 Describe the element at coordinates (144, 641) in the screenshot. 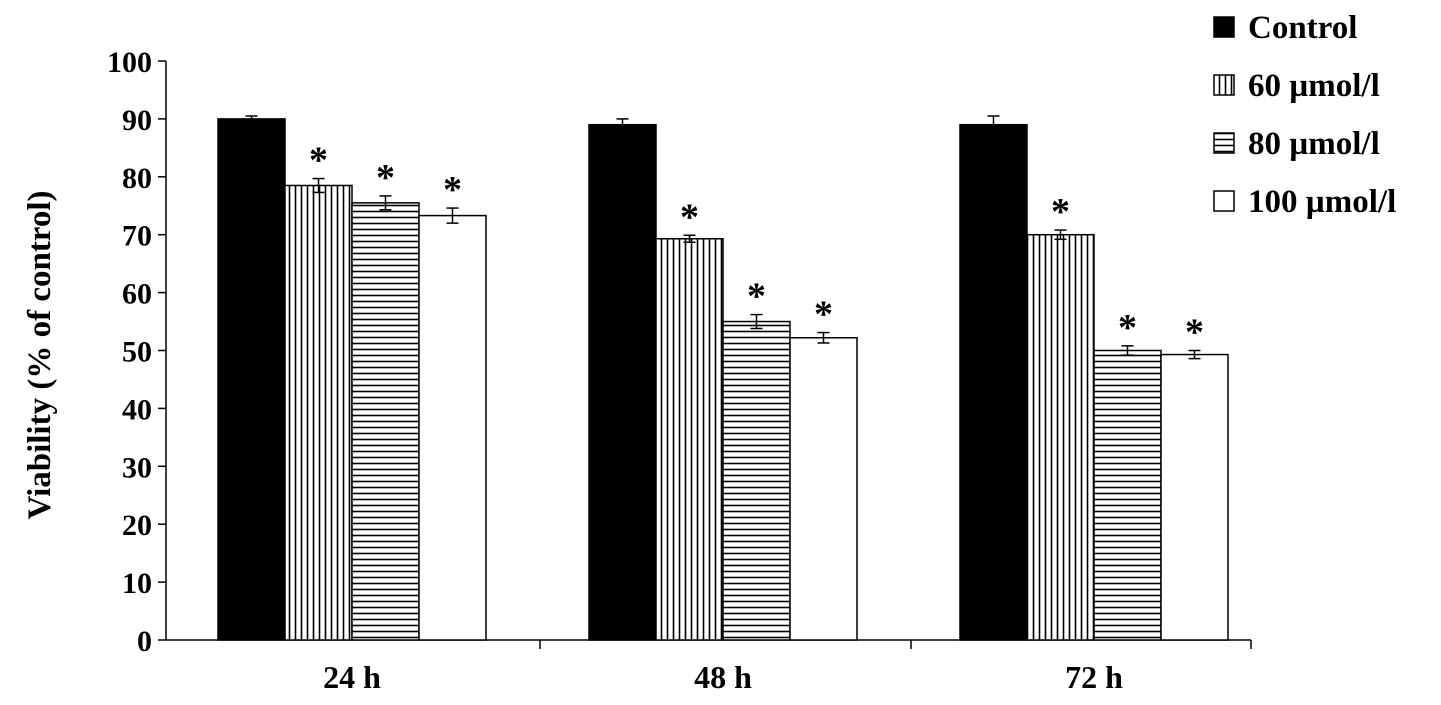

I see `y-tick-label: 0` at that location.